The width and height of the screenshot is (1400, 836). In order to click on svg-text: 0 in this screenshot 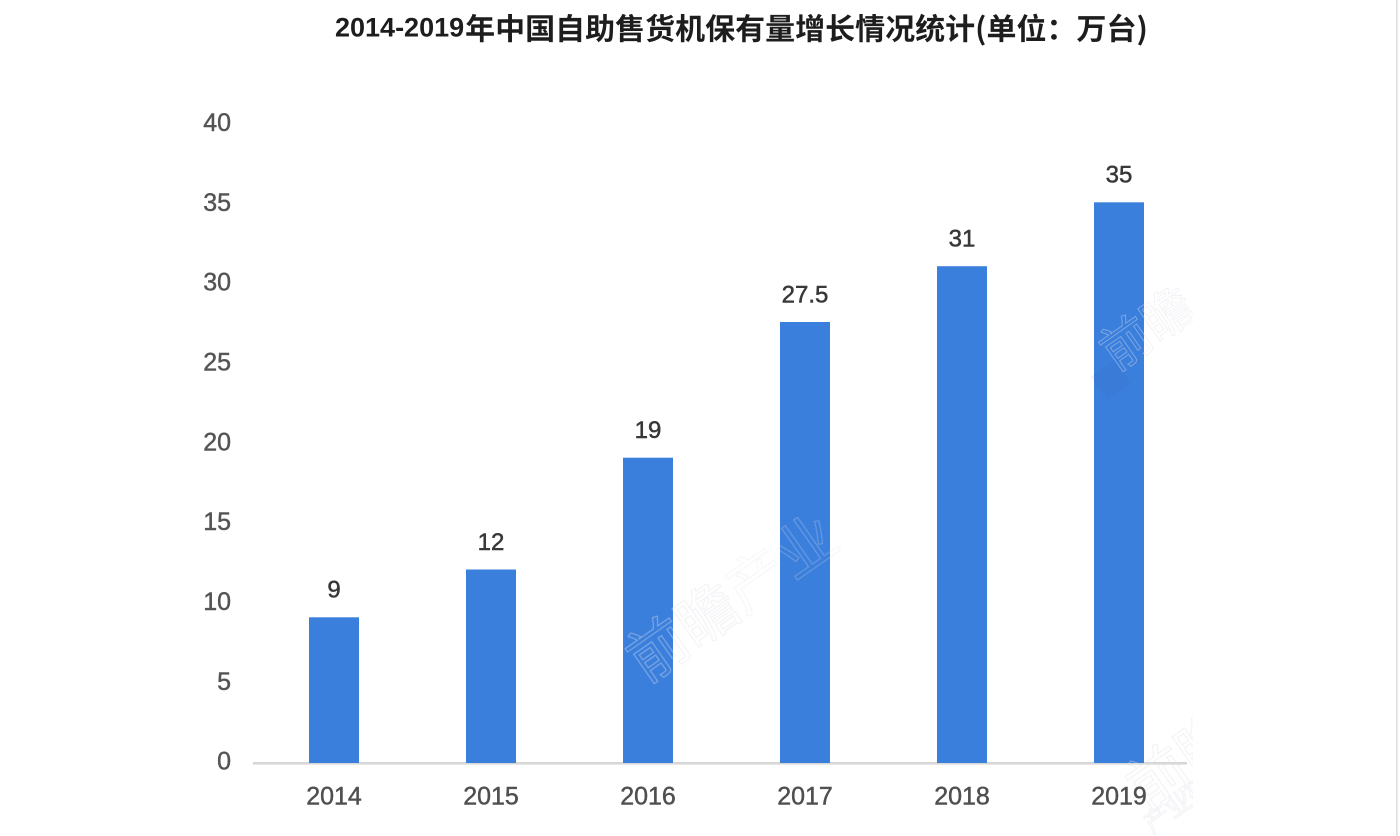, I will do `click(224, 762)`.